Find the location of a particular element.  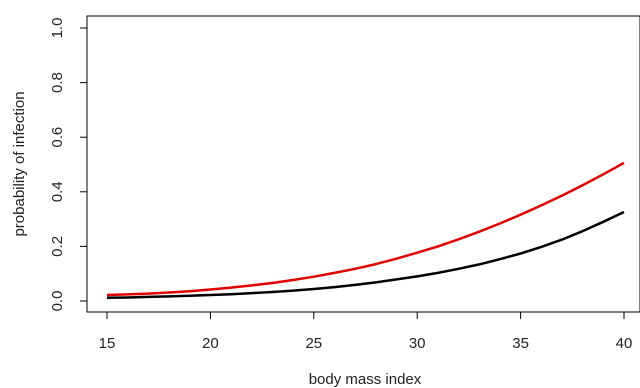

x-tick-label: 40 is located at coordinates (624, 343).